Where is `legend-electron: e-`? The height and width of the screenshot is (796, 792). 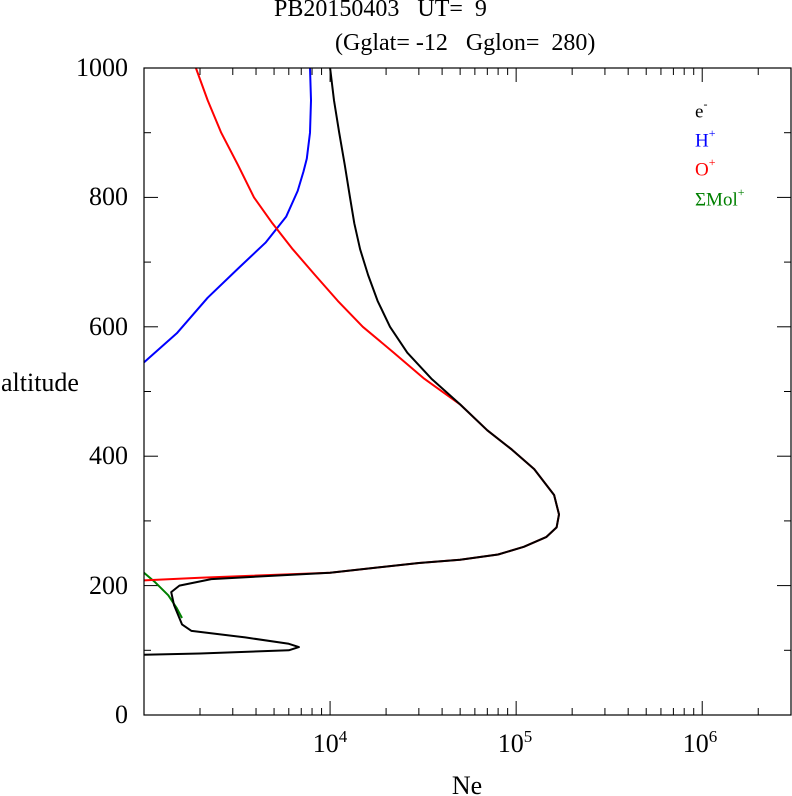
legend-electron: e- is located at coordinates (701, 110).